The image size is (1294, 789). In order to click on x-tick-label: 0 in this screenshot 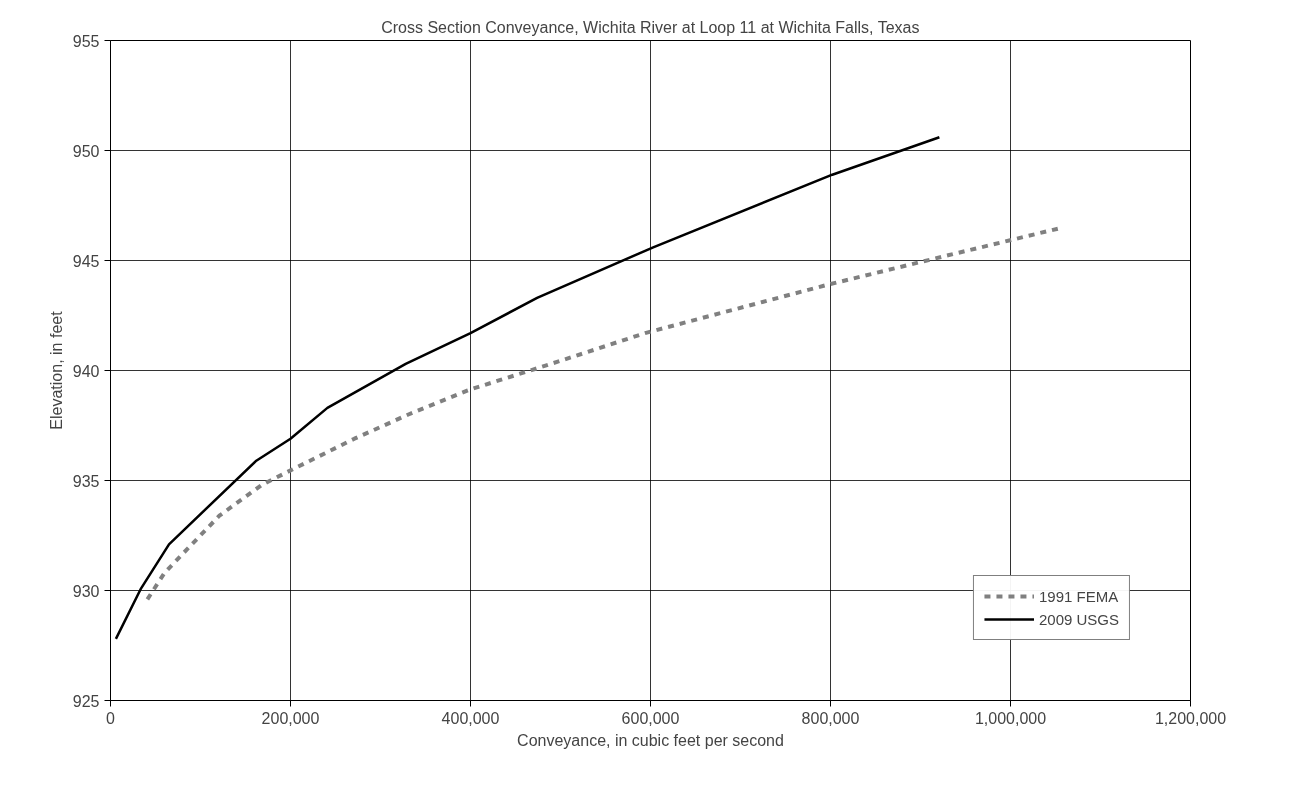, I will do `click(111, 718)`.